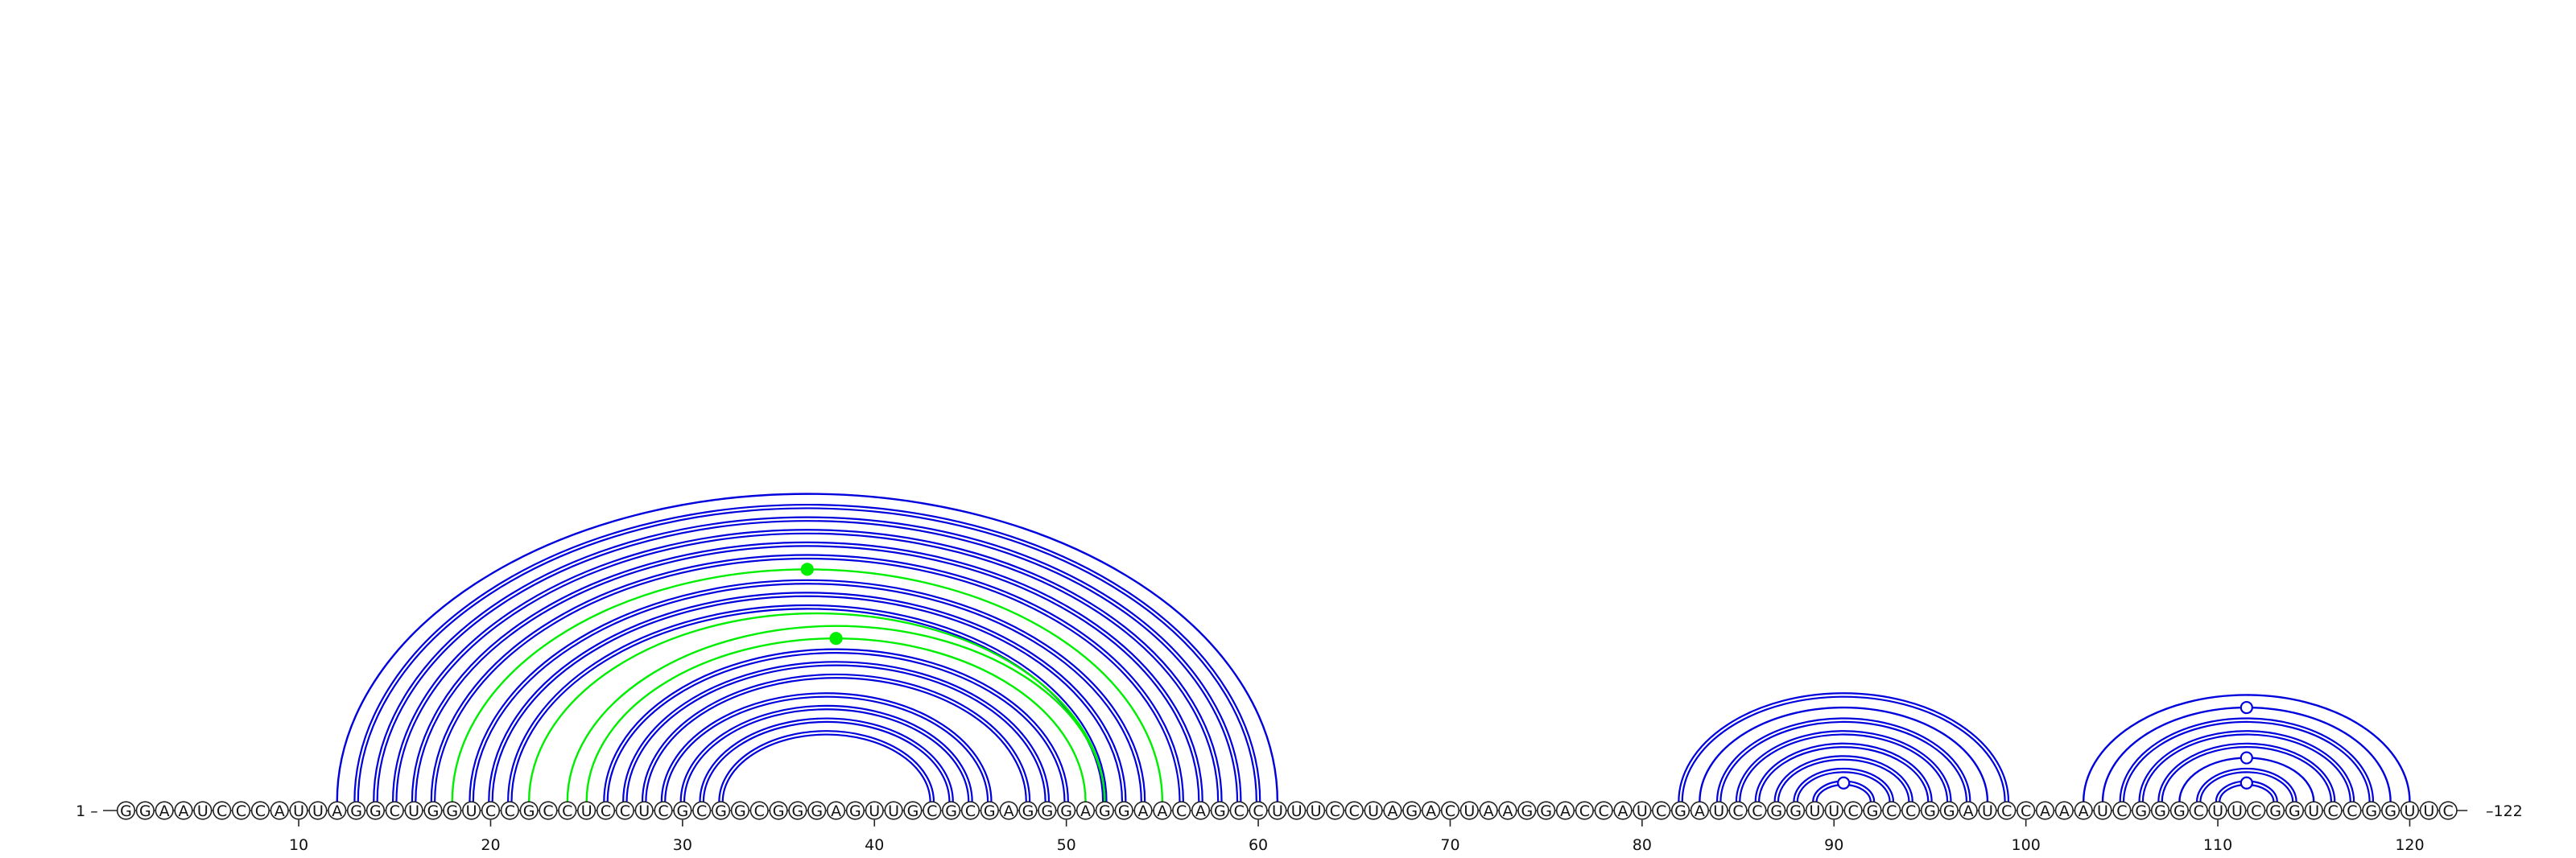  What do you see at coordinates (1526, 676) in the screenshot?
I see `markers-layer` at bounding box center [1526, 676].